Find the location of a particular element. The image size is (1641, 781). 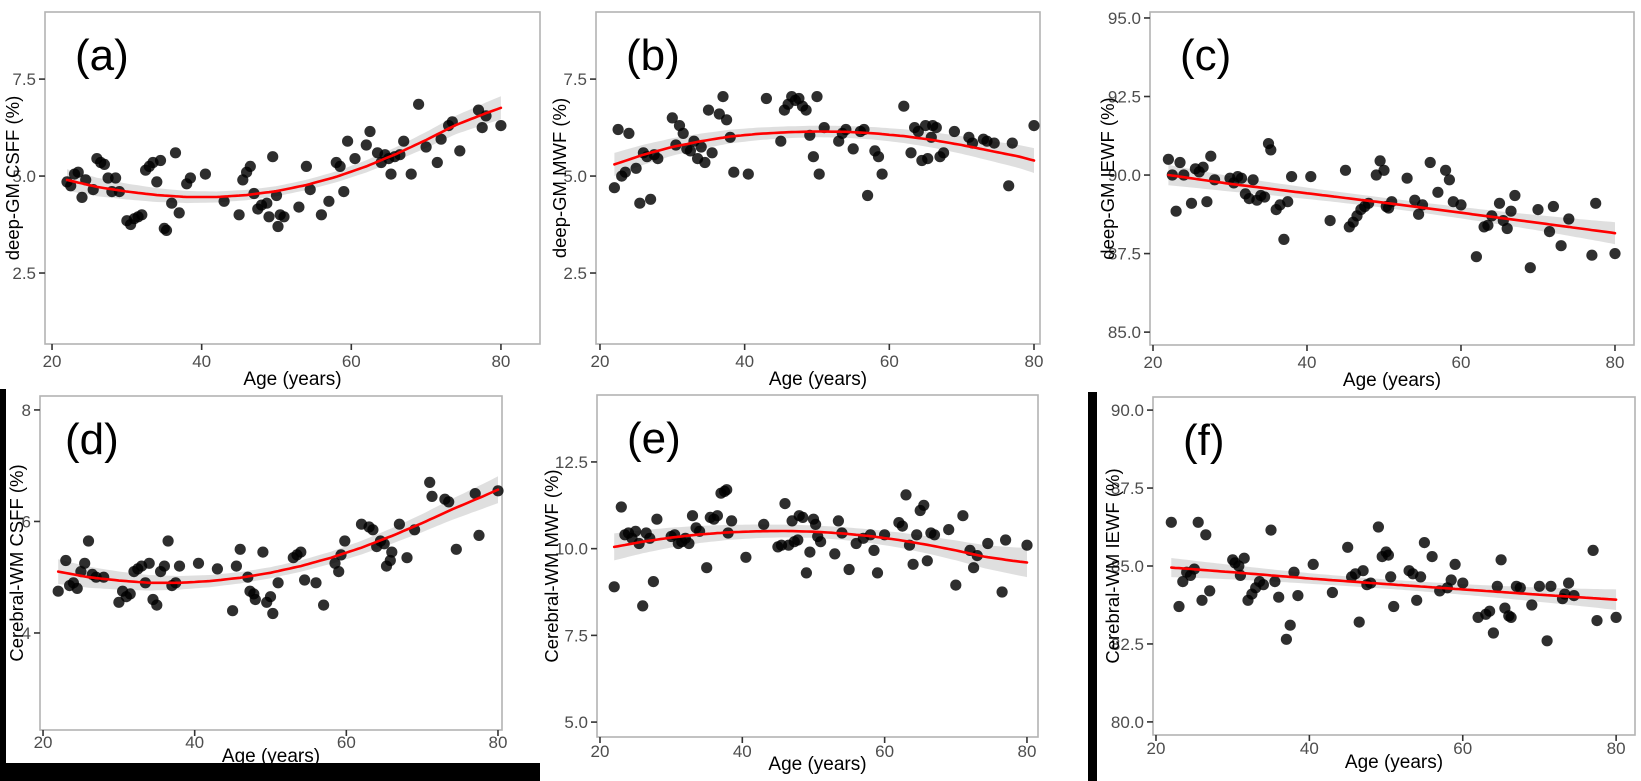

x-tick-label: 80 is located at coordinates (500, 361).